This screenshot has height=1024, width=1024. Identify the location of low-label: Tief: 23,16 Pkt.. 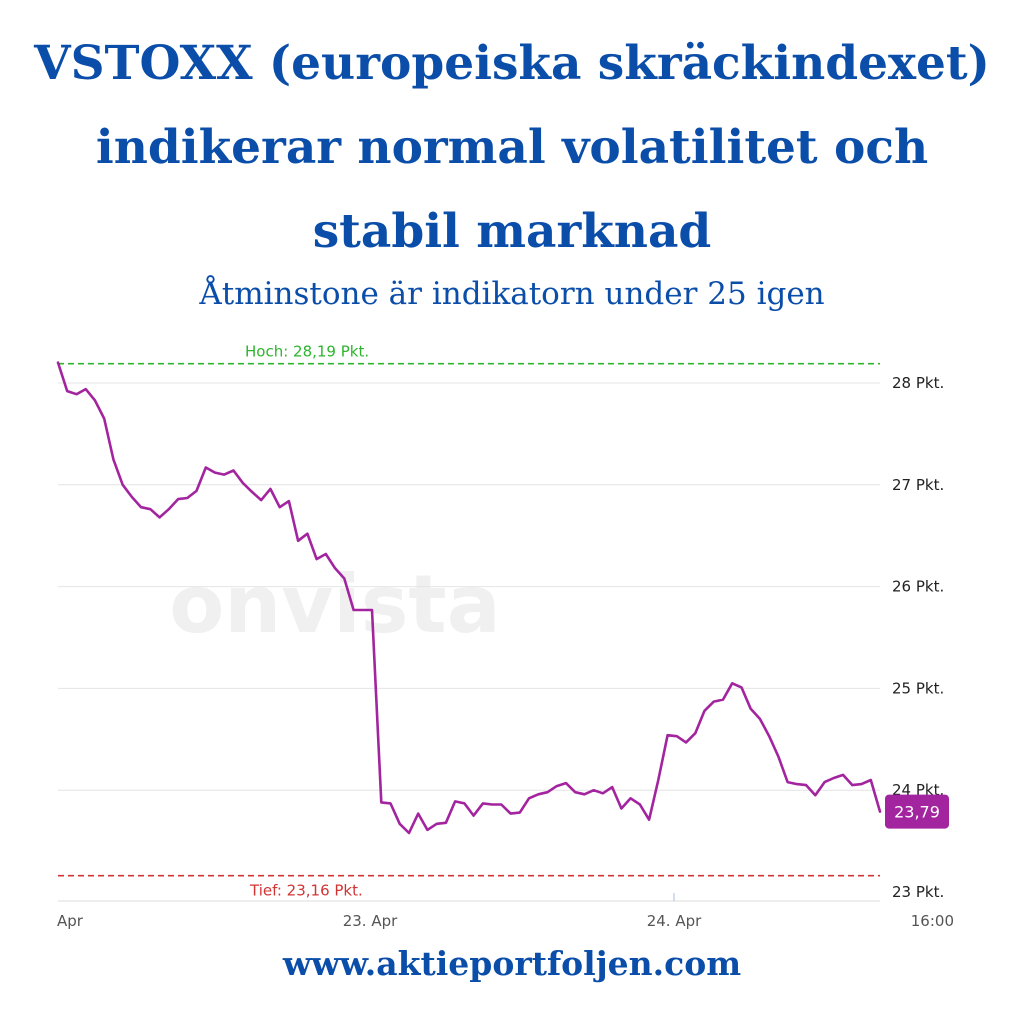
(306, 891).